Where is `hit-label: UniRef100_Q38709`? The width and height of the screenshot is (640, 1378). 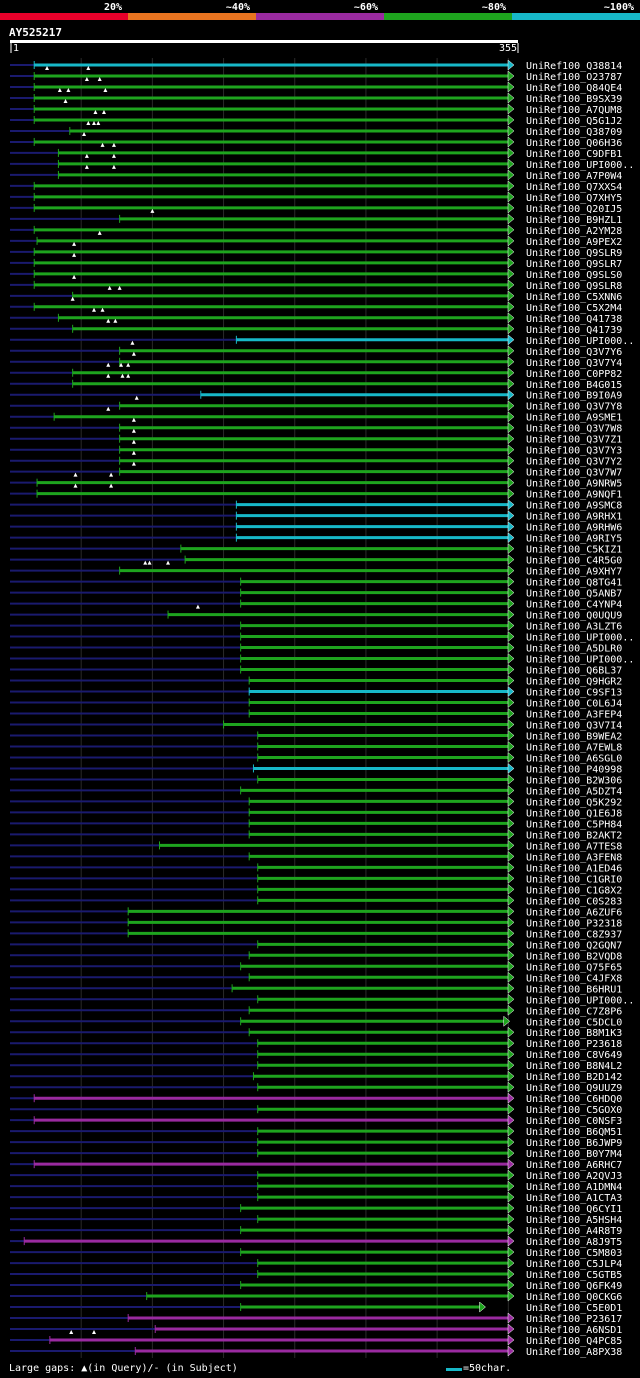 hit-label: UniRef100_Q38709 is located at coordinates (574, 132).